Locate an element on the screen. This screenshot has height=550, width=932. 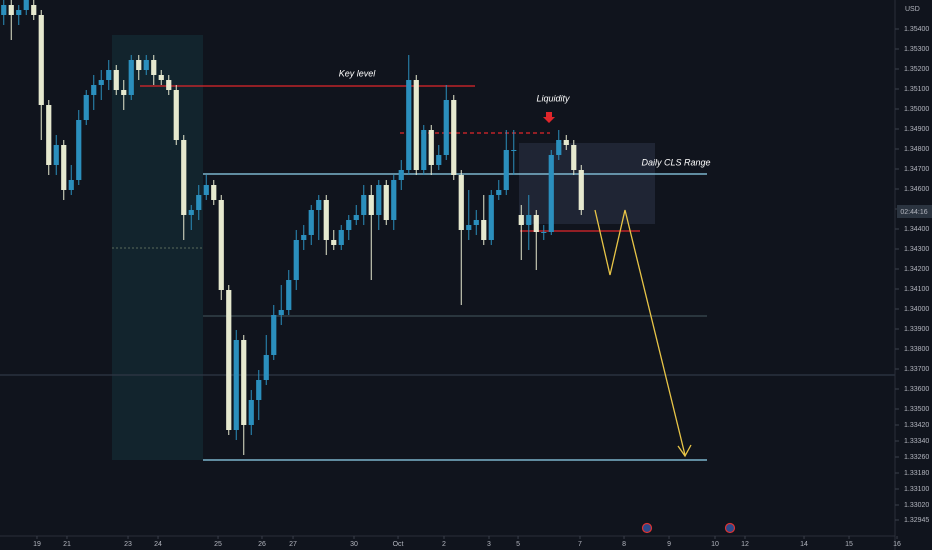
x-tick-label: 30 is located at coordinates (354, 544).